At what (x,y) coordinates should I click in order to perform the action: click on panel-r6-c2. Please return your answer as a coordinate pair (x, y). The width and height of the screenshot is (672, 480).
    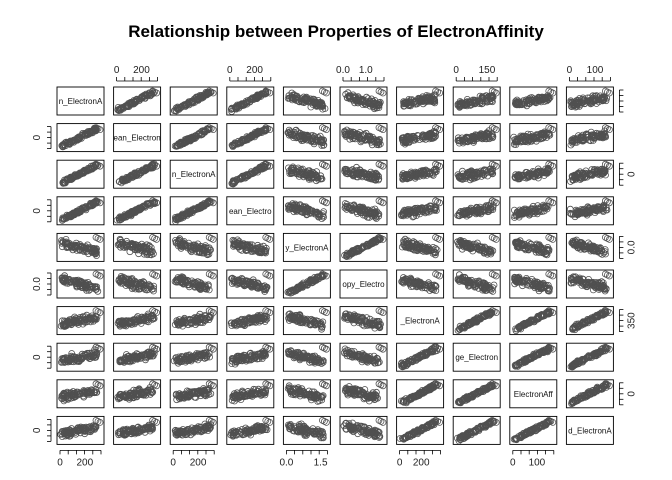
    Looking at the image, I should click on (137, 284).